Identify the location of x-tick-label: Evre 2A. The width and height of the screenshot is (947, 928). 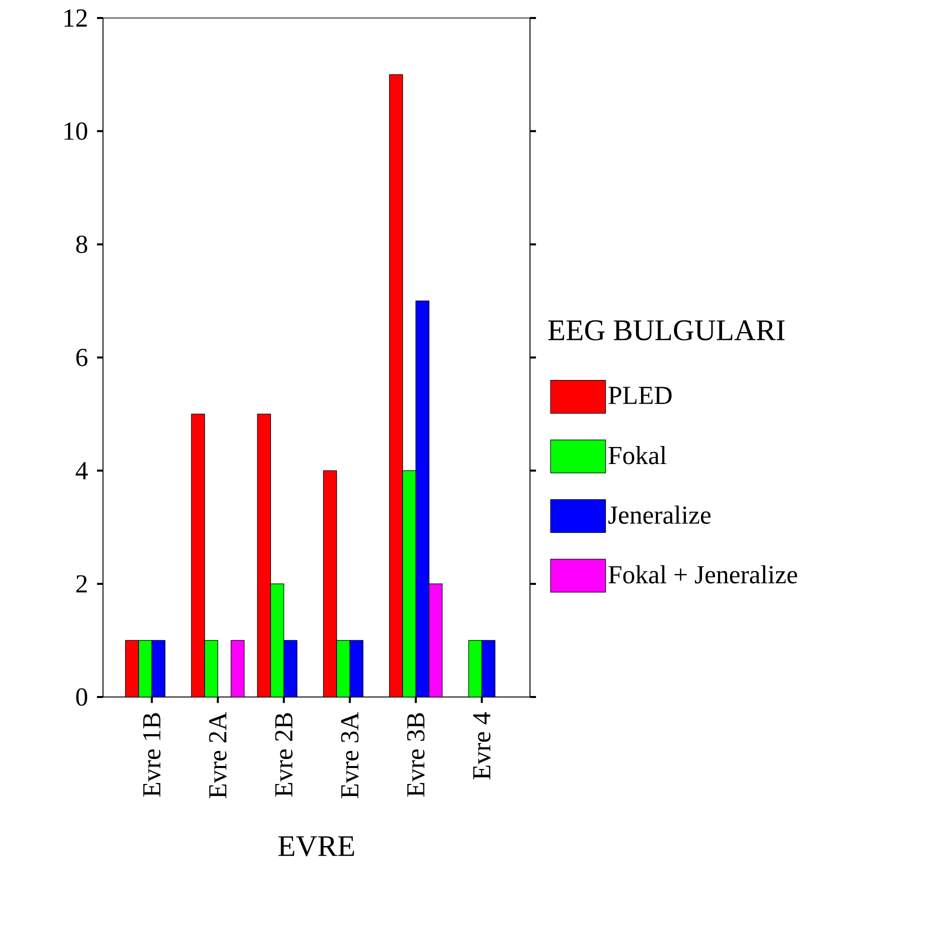
(218, 755).